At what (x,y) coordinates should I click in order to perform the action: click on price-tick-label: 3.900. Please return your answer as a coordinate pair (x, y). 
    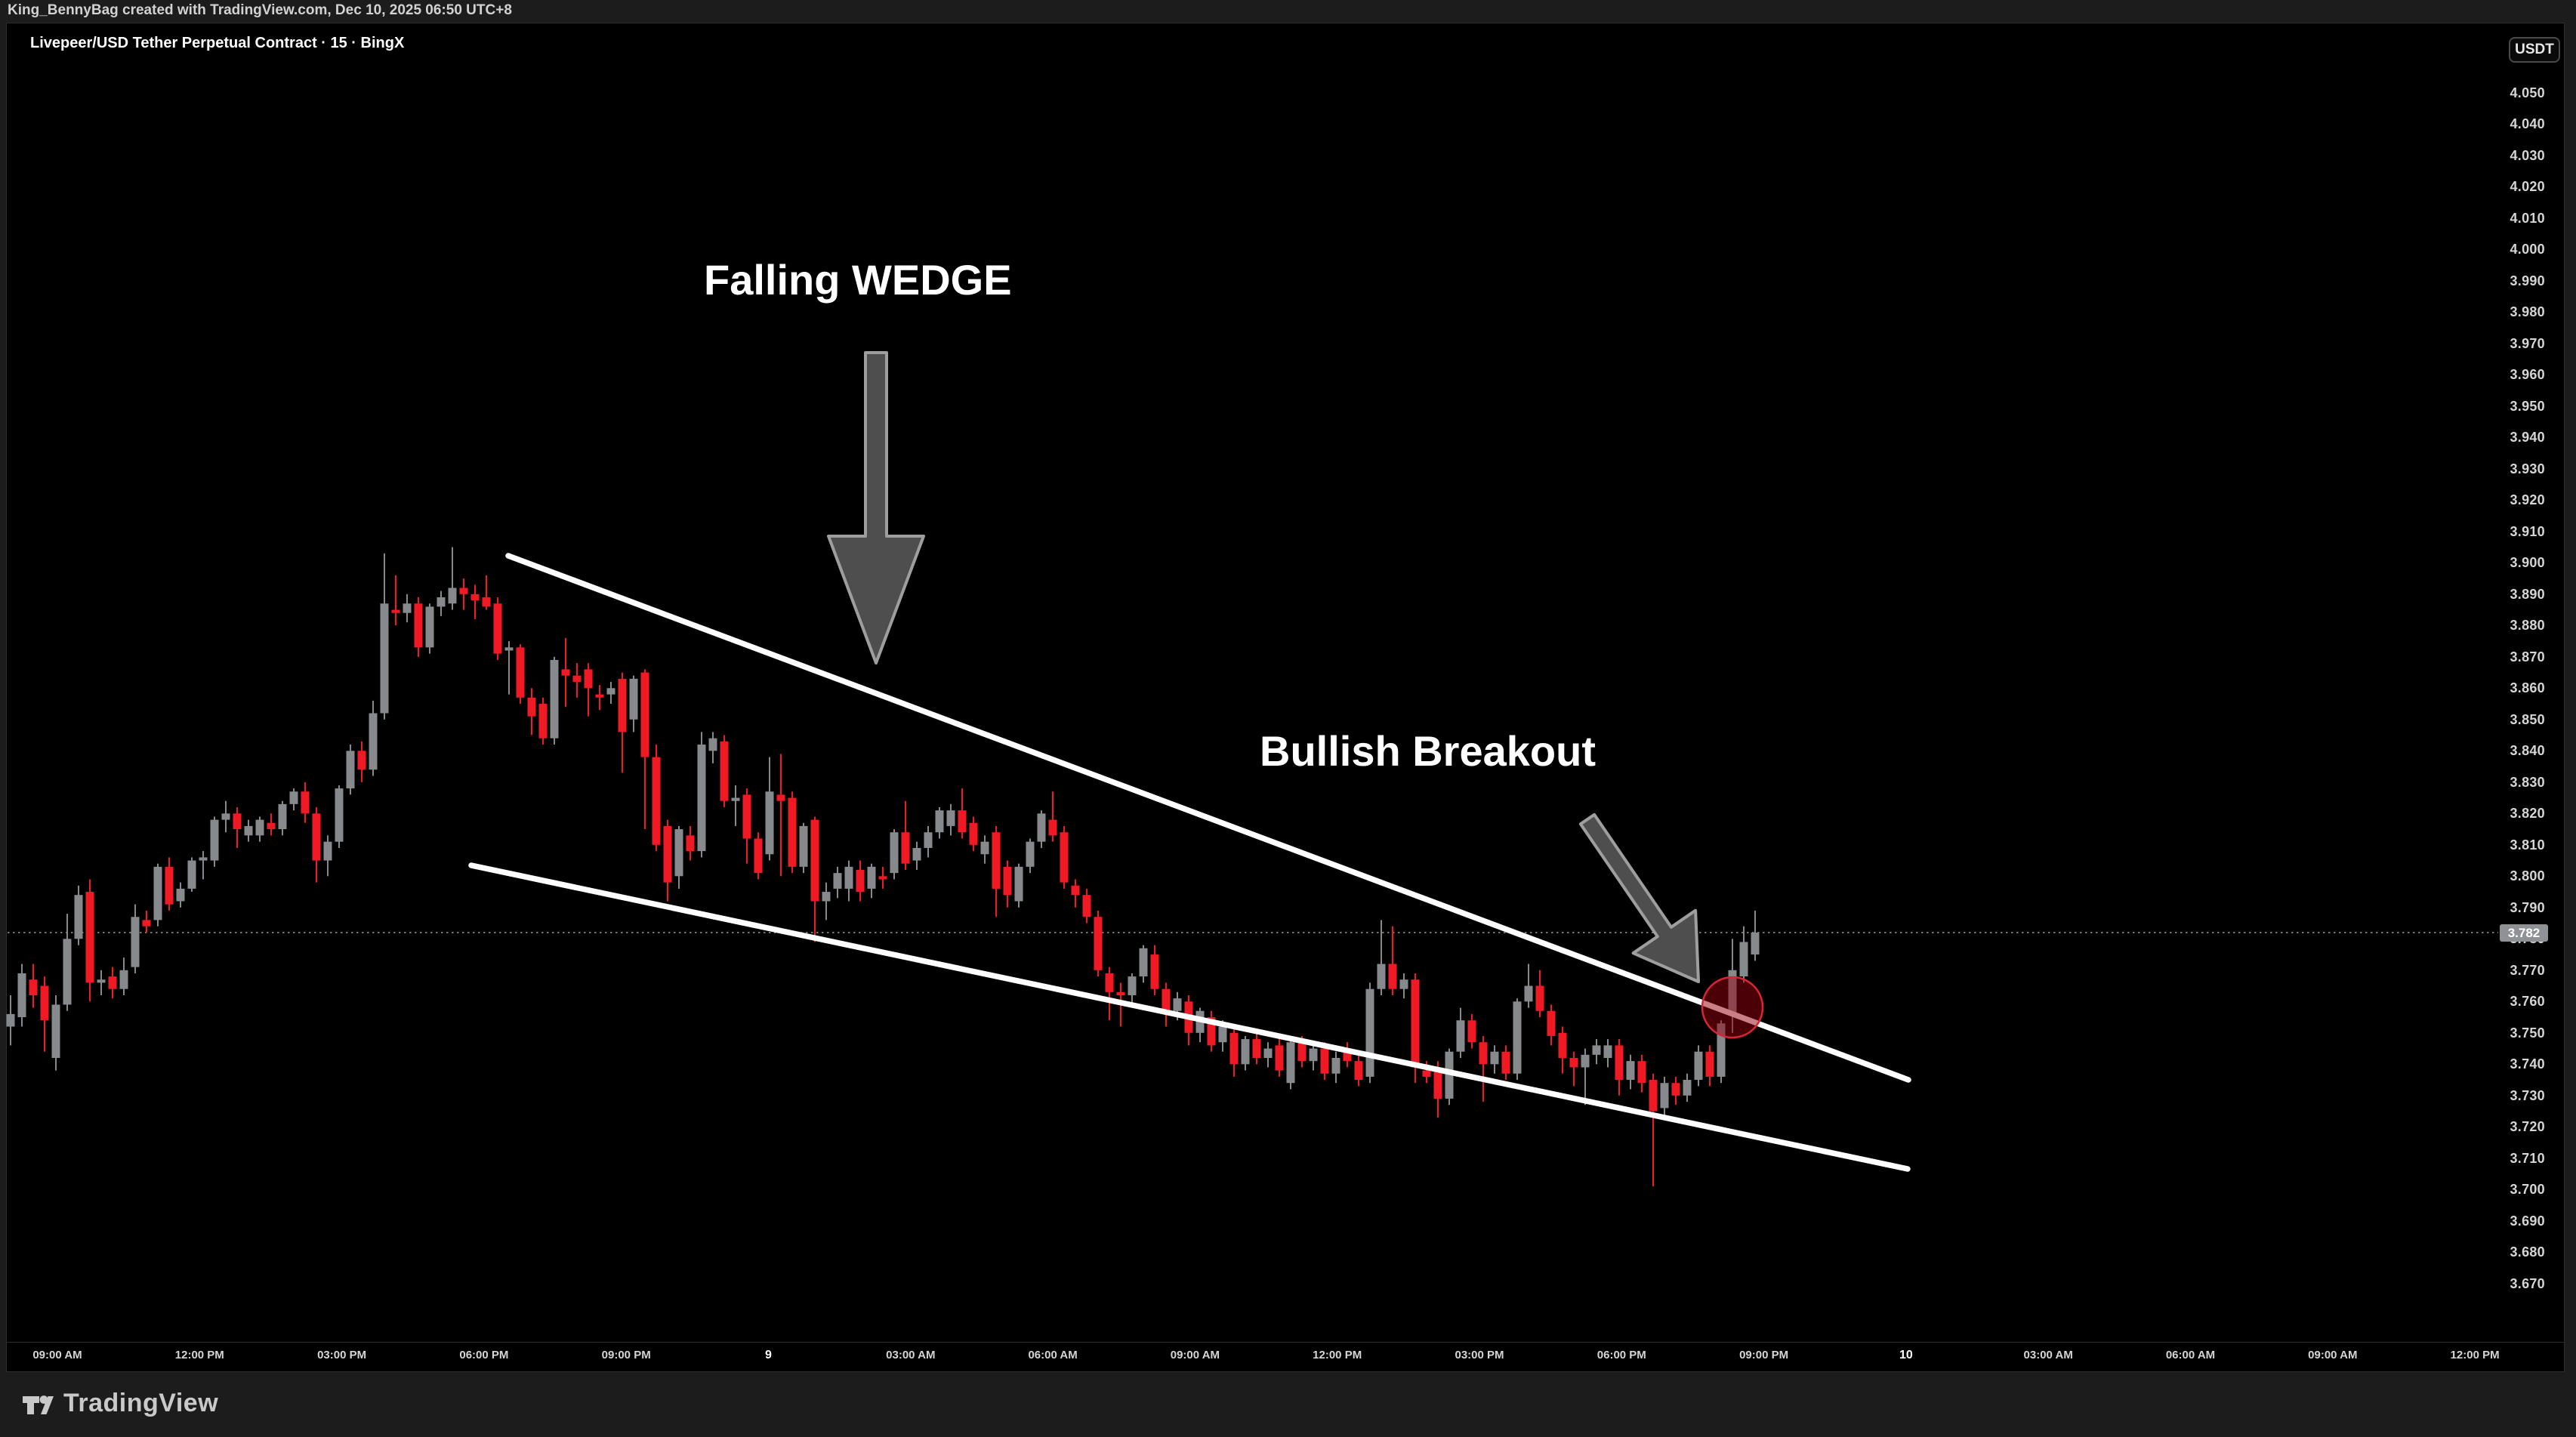
    Looking at the image, I should click on (2527, 563).